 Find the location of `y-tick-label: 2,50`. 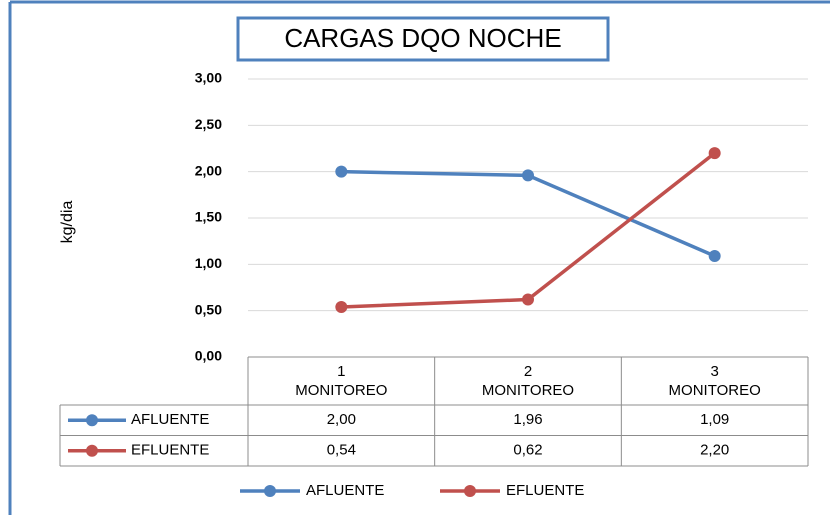

y-tick-label: 2,50 is located at coordinates (208, 124).